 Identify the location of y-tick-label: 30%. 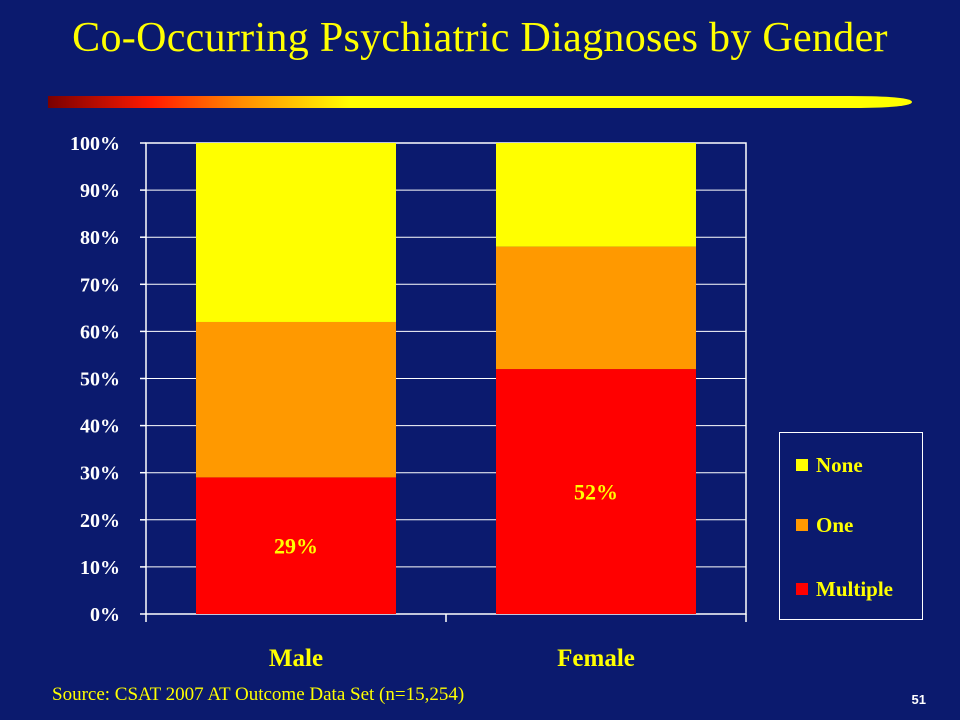
(100, 474).